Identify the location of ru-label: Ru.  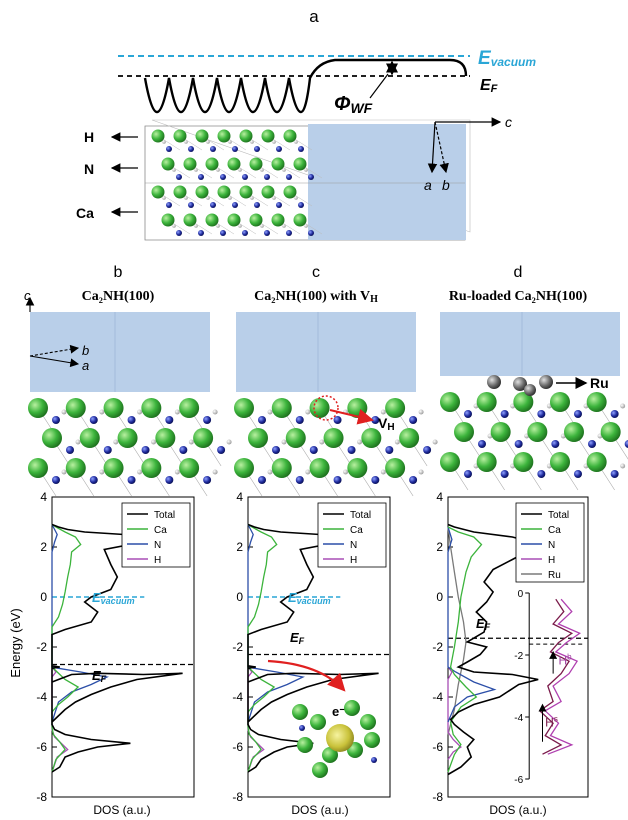
(599, 383).